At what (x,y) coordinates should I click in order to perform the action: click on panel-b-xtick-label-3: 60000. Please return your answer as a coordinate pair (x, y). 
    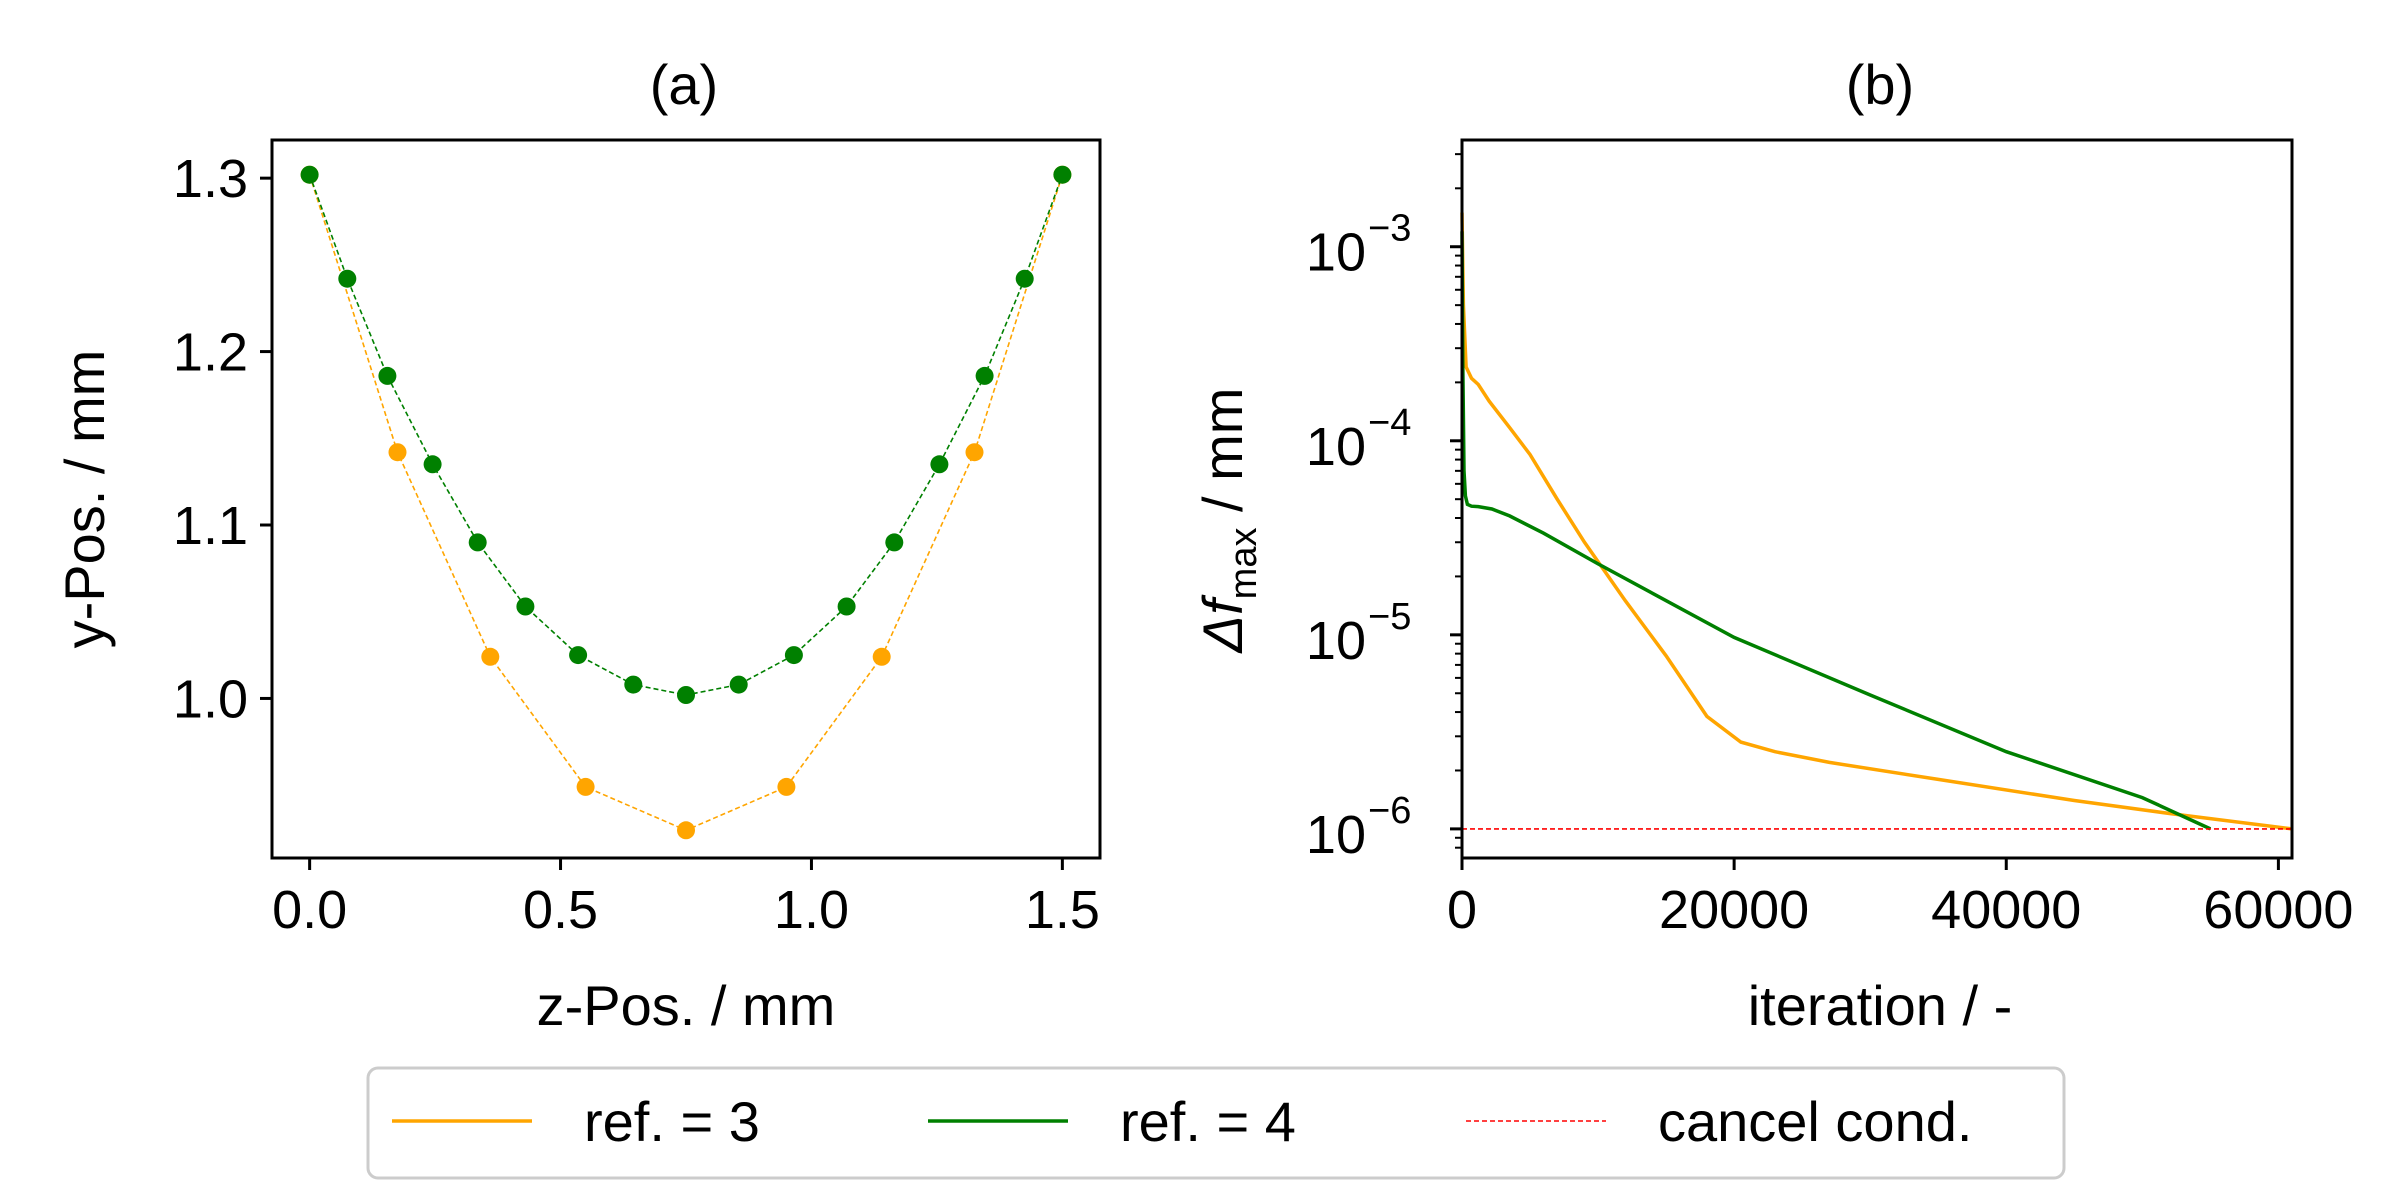
    Looking at the image, I should click on (2278, 910).